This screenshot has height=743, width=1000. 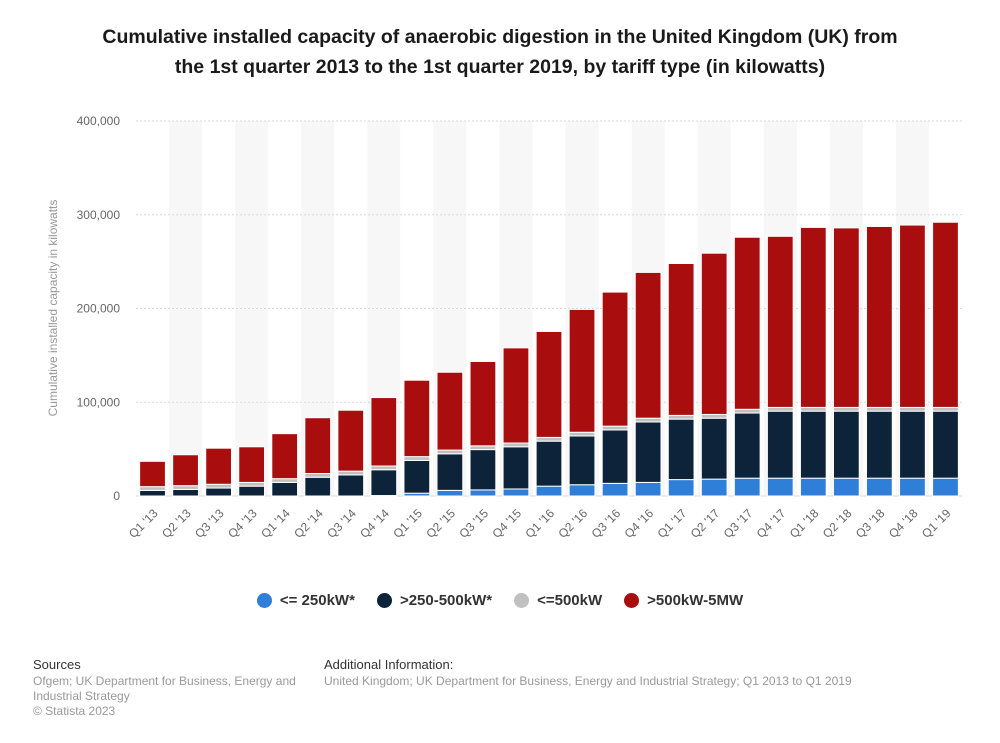 What do you see at coordinates (558, 600) in the screenshot?
I see `legend-item: <=500kW` at bounding box center [558, 600].